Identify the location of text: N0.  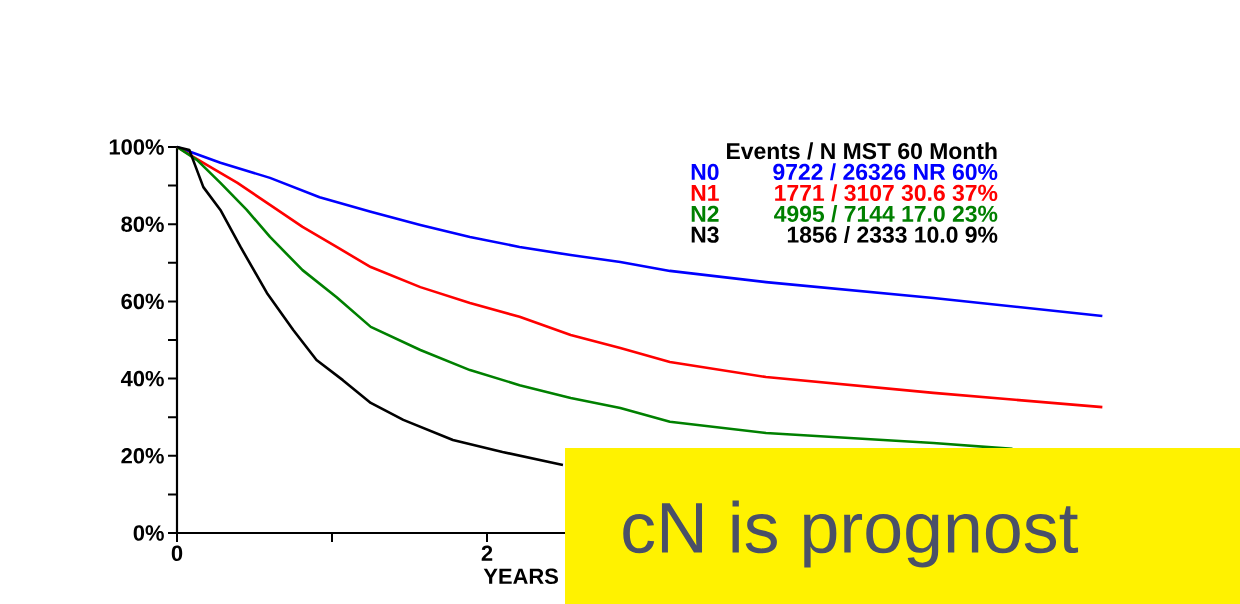
(705, 172).